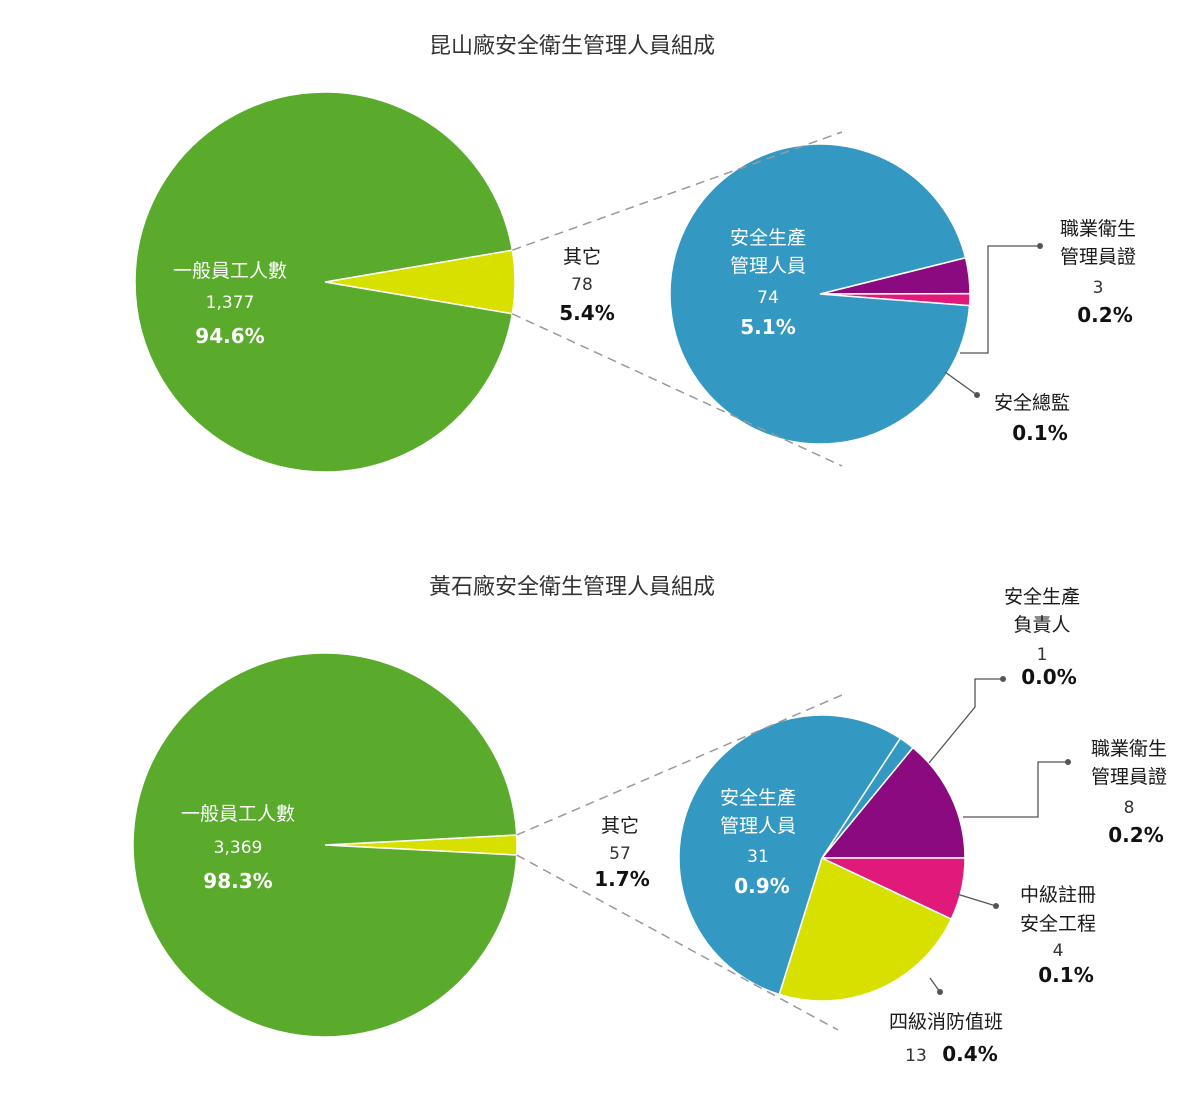 This screenshot has height=1101, width=1200. What do you see at coordinates (1032, 403) in the screenshot?
I see `slice-label: 安全總監` at bounding box center [1032, 403].